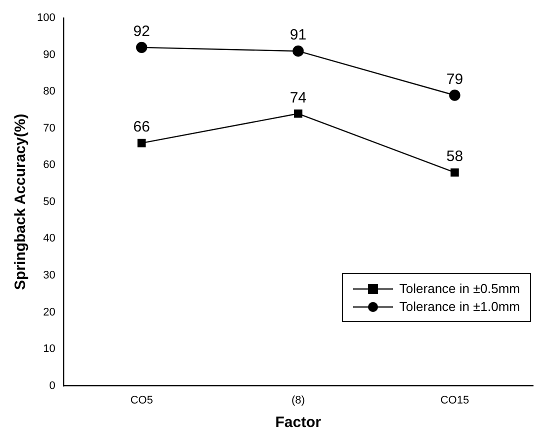  Describe the element at coordinates (455, 157) in the screenshot. I see `data-label: 58` at that location.